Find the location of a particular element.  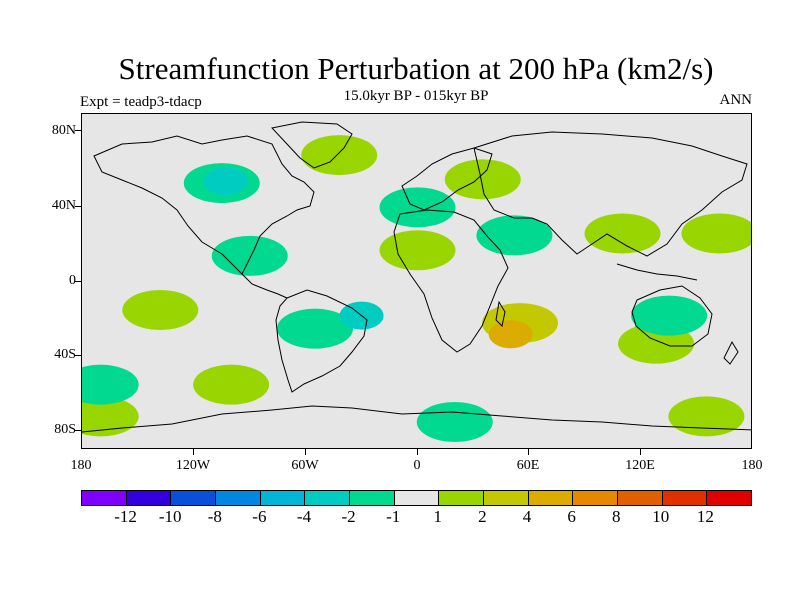

lon-label: 120E is located at coordinates (640, 465).